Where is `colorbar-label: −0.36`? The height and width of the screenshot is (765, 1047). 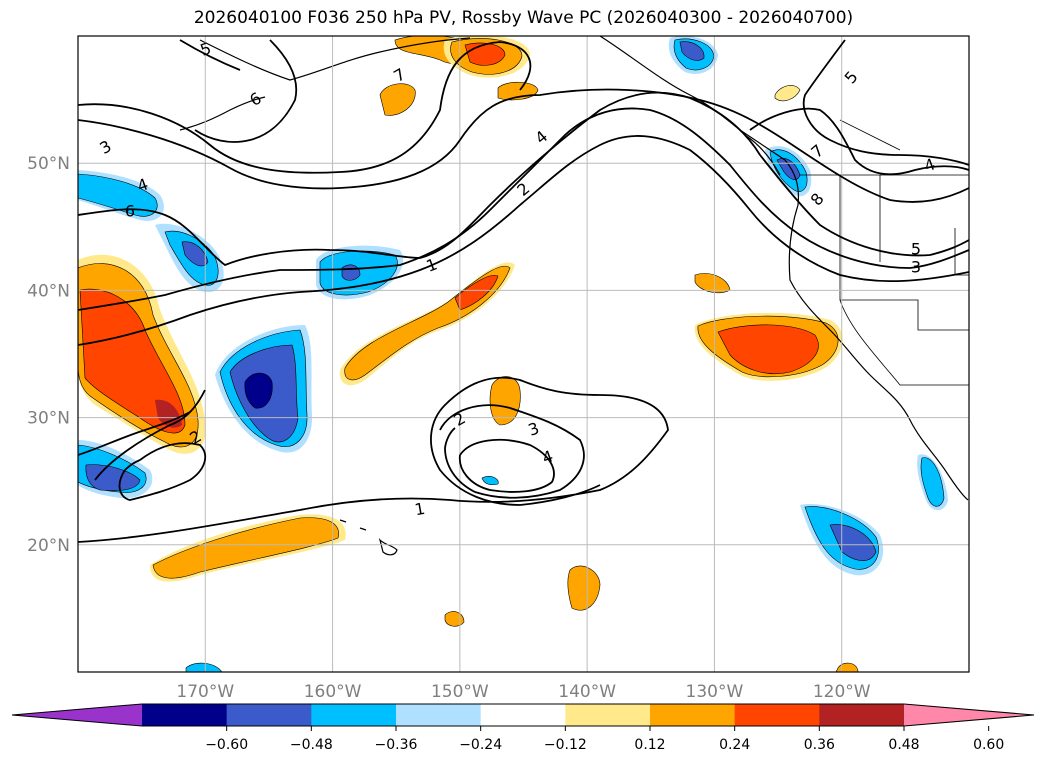 colorbar-label: −0.36 is located at coordinates (396, 745).